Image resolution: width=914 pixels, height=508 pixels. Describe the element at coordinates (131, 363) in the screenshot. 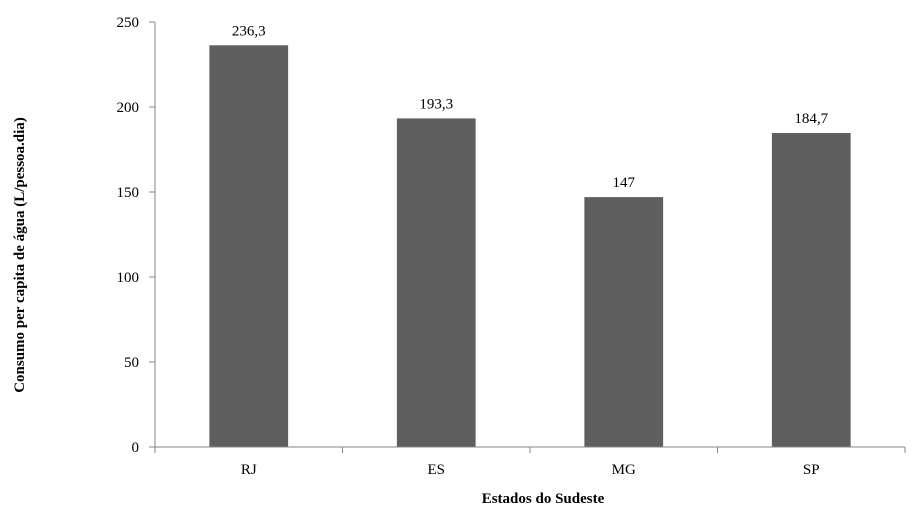

I see `y-tick-label: 50` at that location.